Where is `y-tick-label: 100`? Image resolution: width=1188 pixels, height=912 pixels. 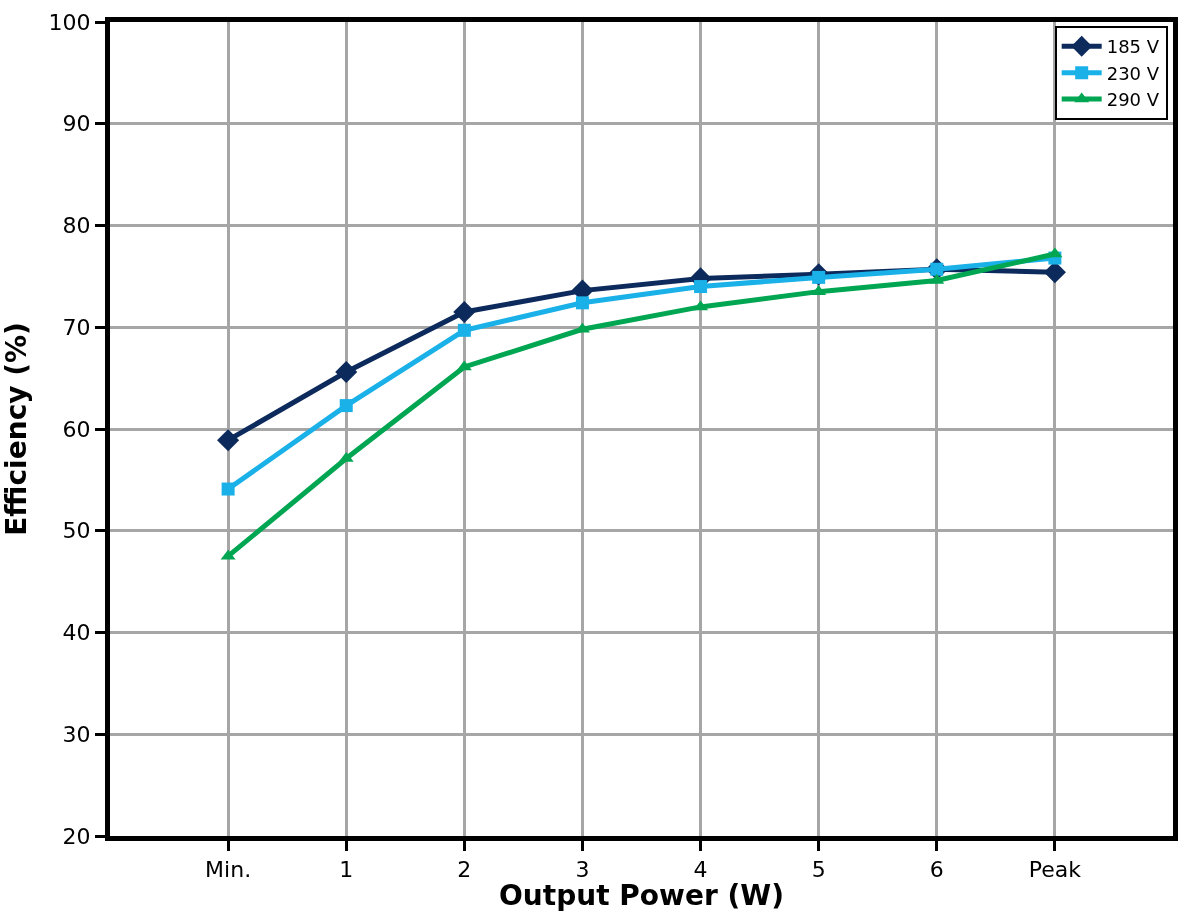 y-tick-label: 100 is located at coordinates (69, 22).